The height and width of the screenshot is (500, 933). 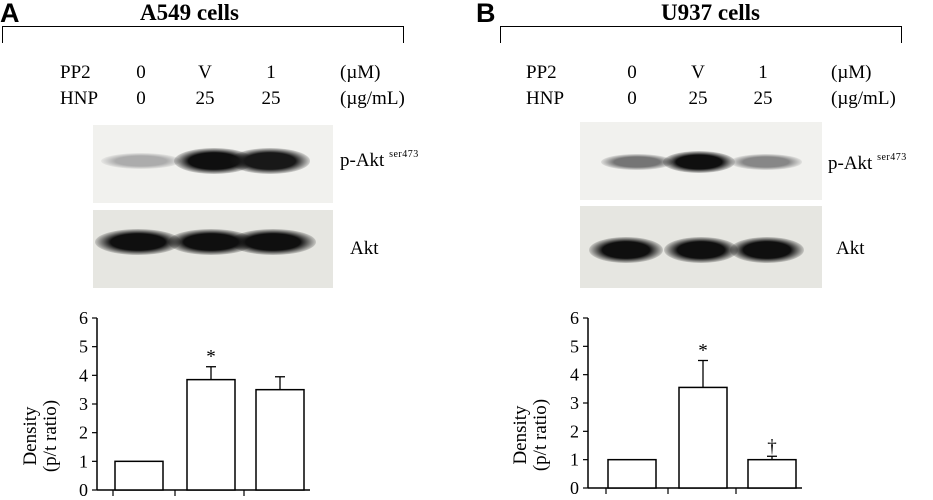 What do you see at coordinates (711, 12) in the screenshot?
I see `panel-title: U937 cells` at bounding box center [711, 12].